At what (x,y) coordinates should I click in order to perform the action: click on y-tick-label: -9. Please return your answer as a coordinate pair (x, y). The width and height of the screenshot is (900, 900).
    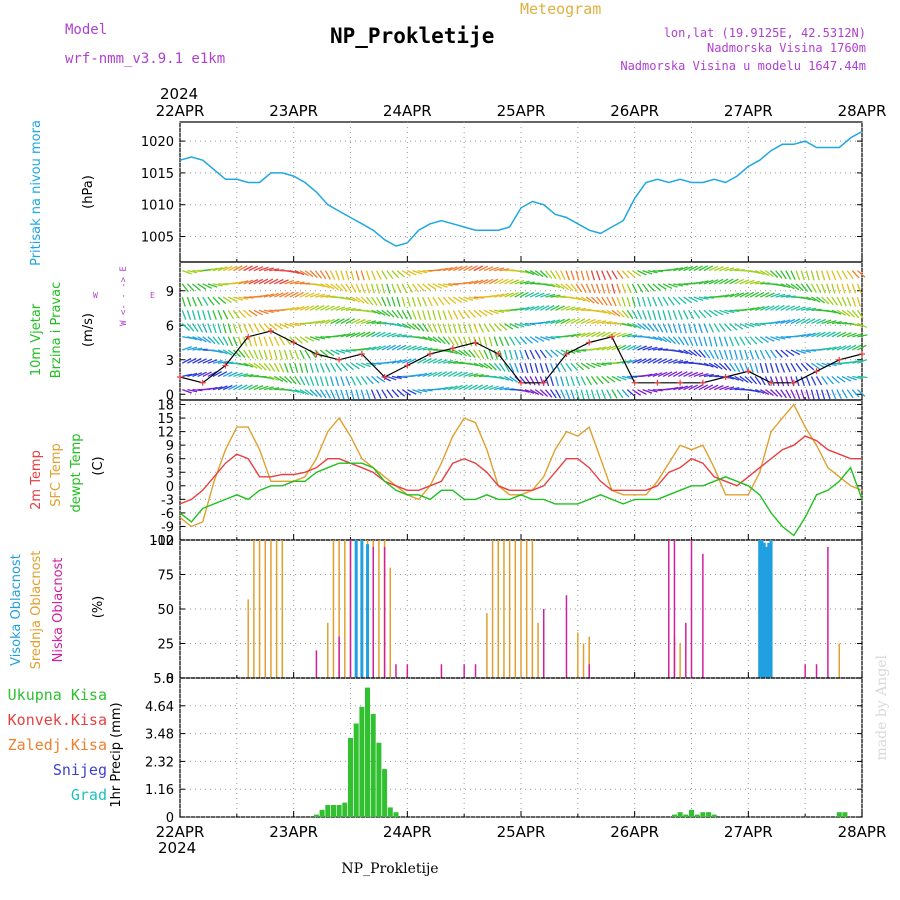
    Looking at the image, I should click on (167, 527).